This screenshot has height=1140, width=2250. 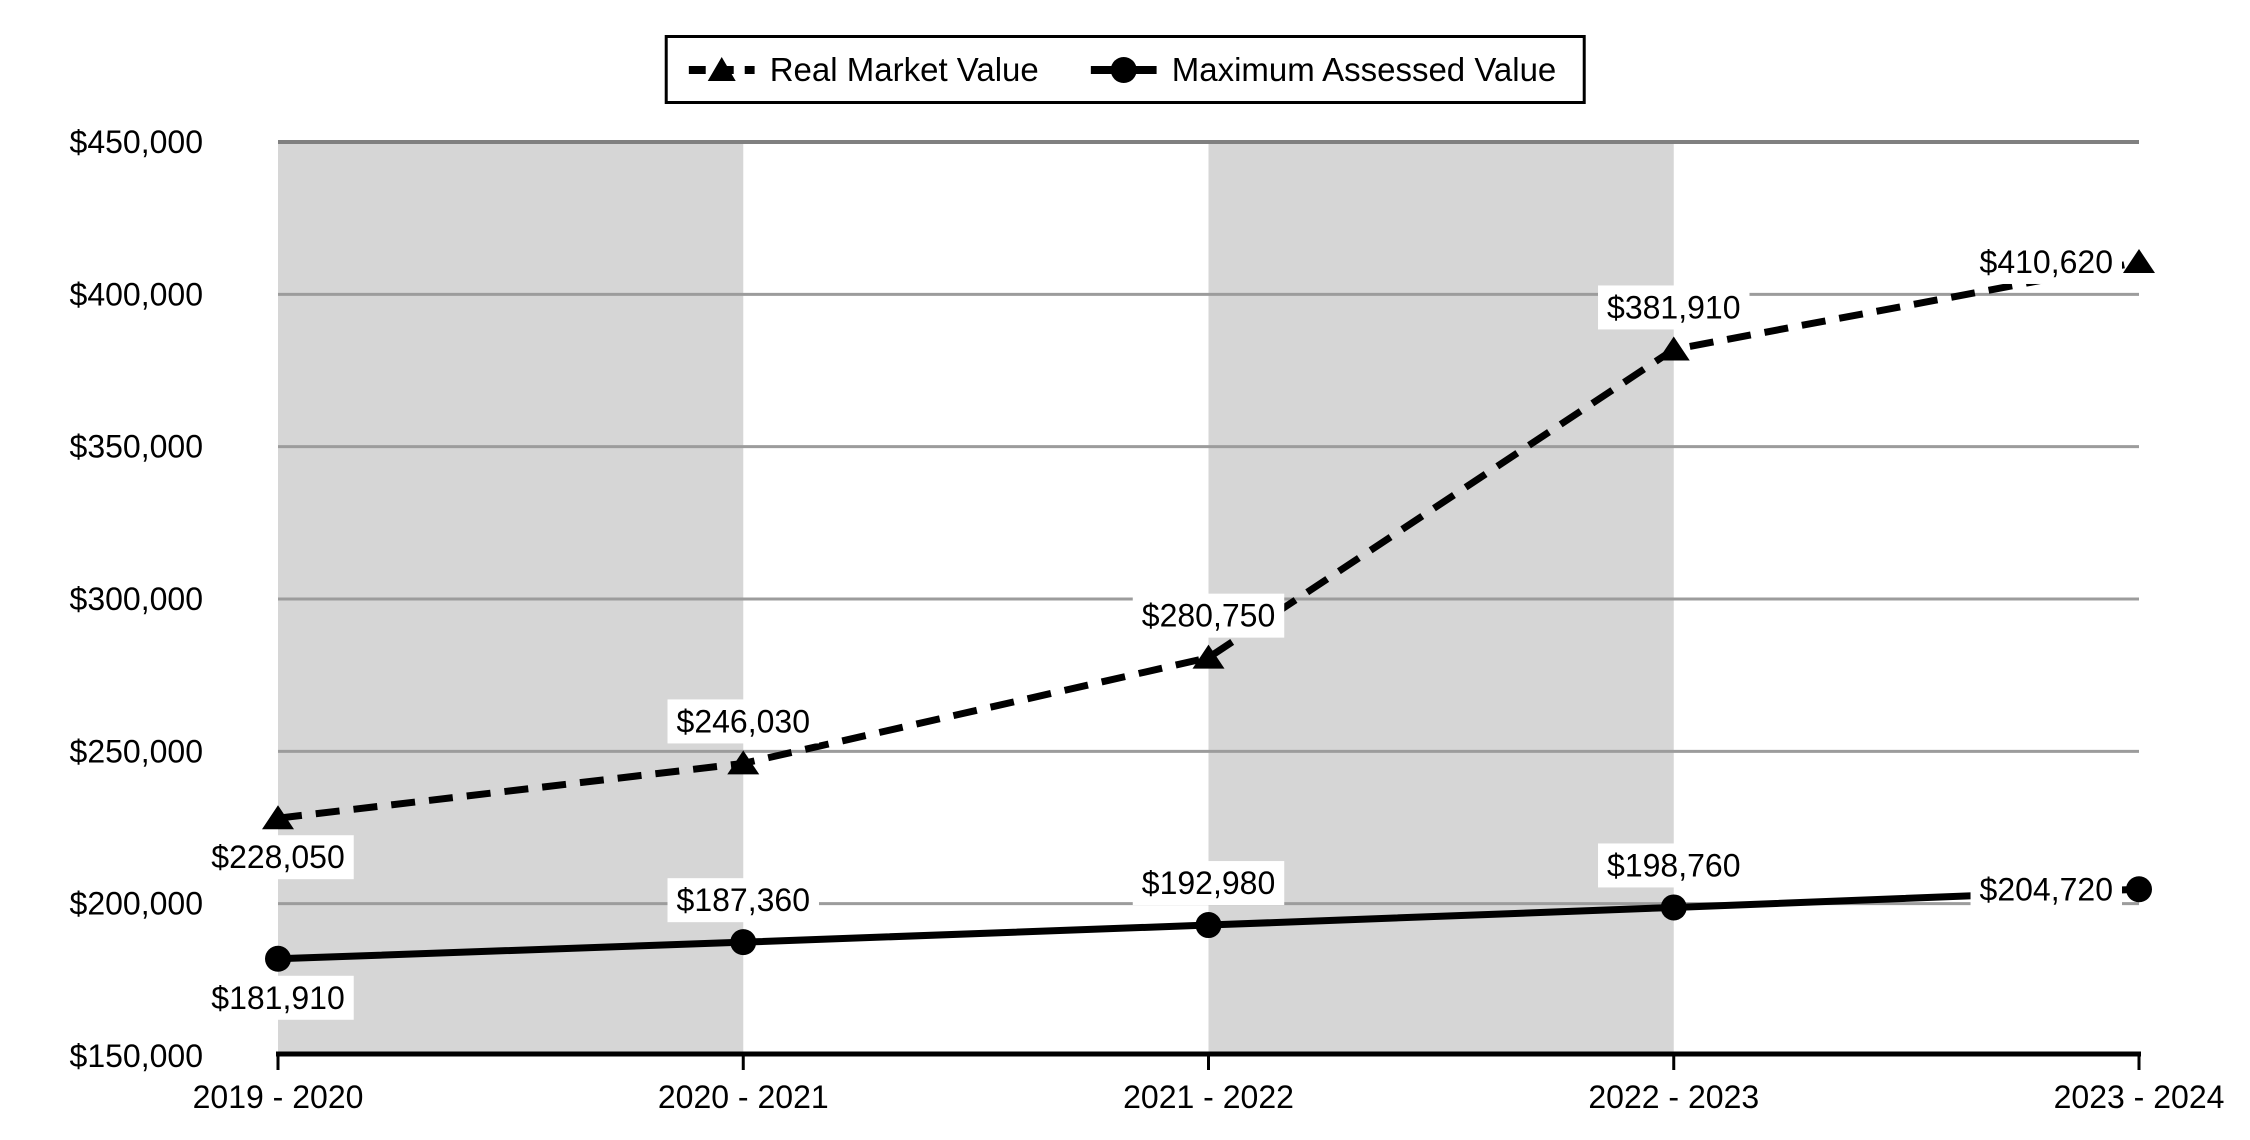 I want to click on y-axis-tick-label: $150,000, so click(x=136, y=1056).